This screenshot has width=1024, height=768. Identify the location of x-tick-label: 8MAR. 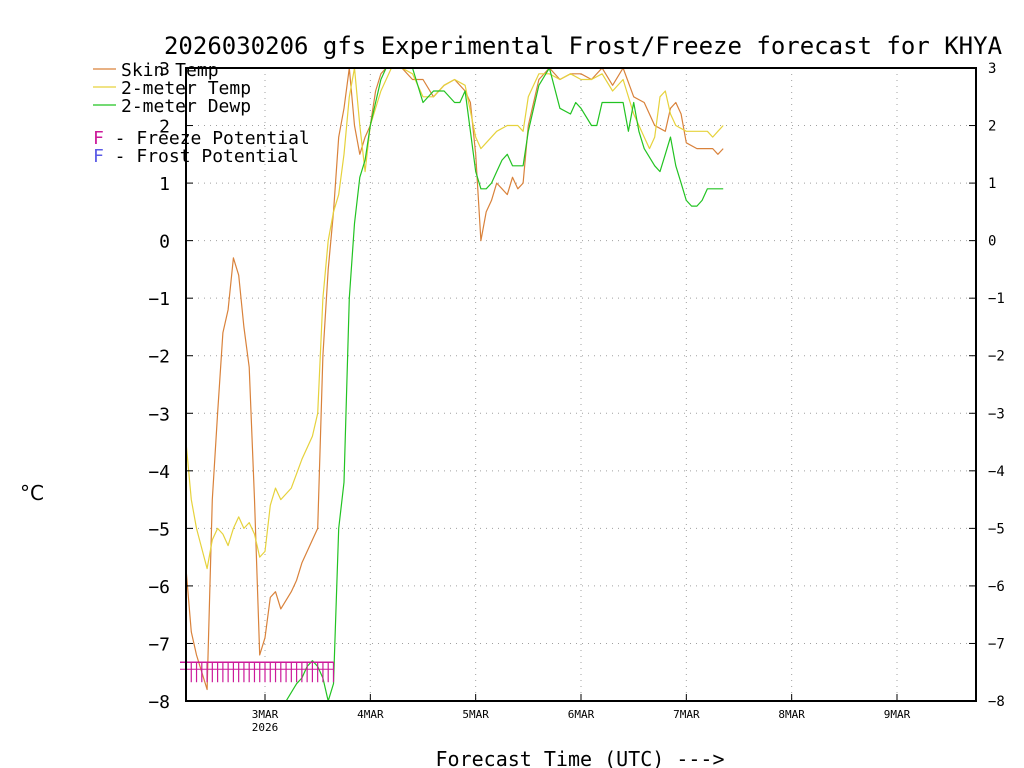
(791, 714).